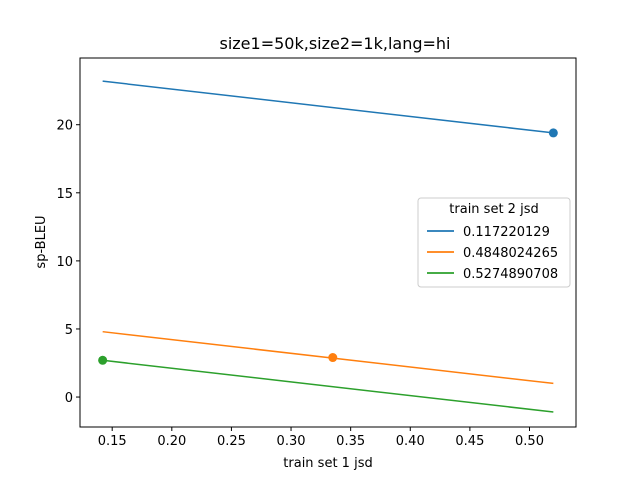 This screenshot has height=480, width=640. What do you see at coordinates (321, 438) in the screenshot?
I see `x-axis: 0.15 0.20 0.25 0.30 0.35 0.40 0.45 0.50` at bounding box center [321, 438].